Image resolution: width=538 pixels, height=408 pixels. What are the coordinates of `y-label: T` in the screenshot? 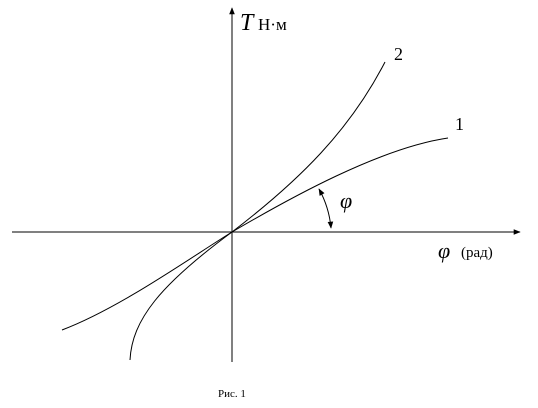 It's located at (247, 23).